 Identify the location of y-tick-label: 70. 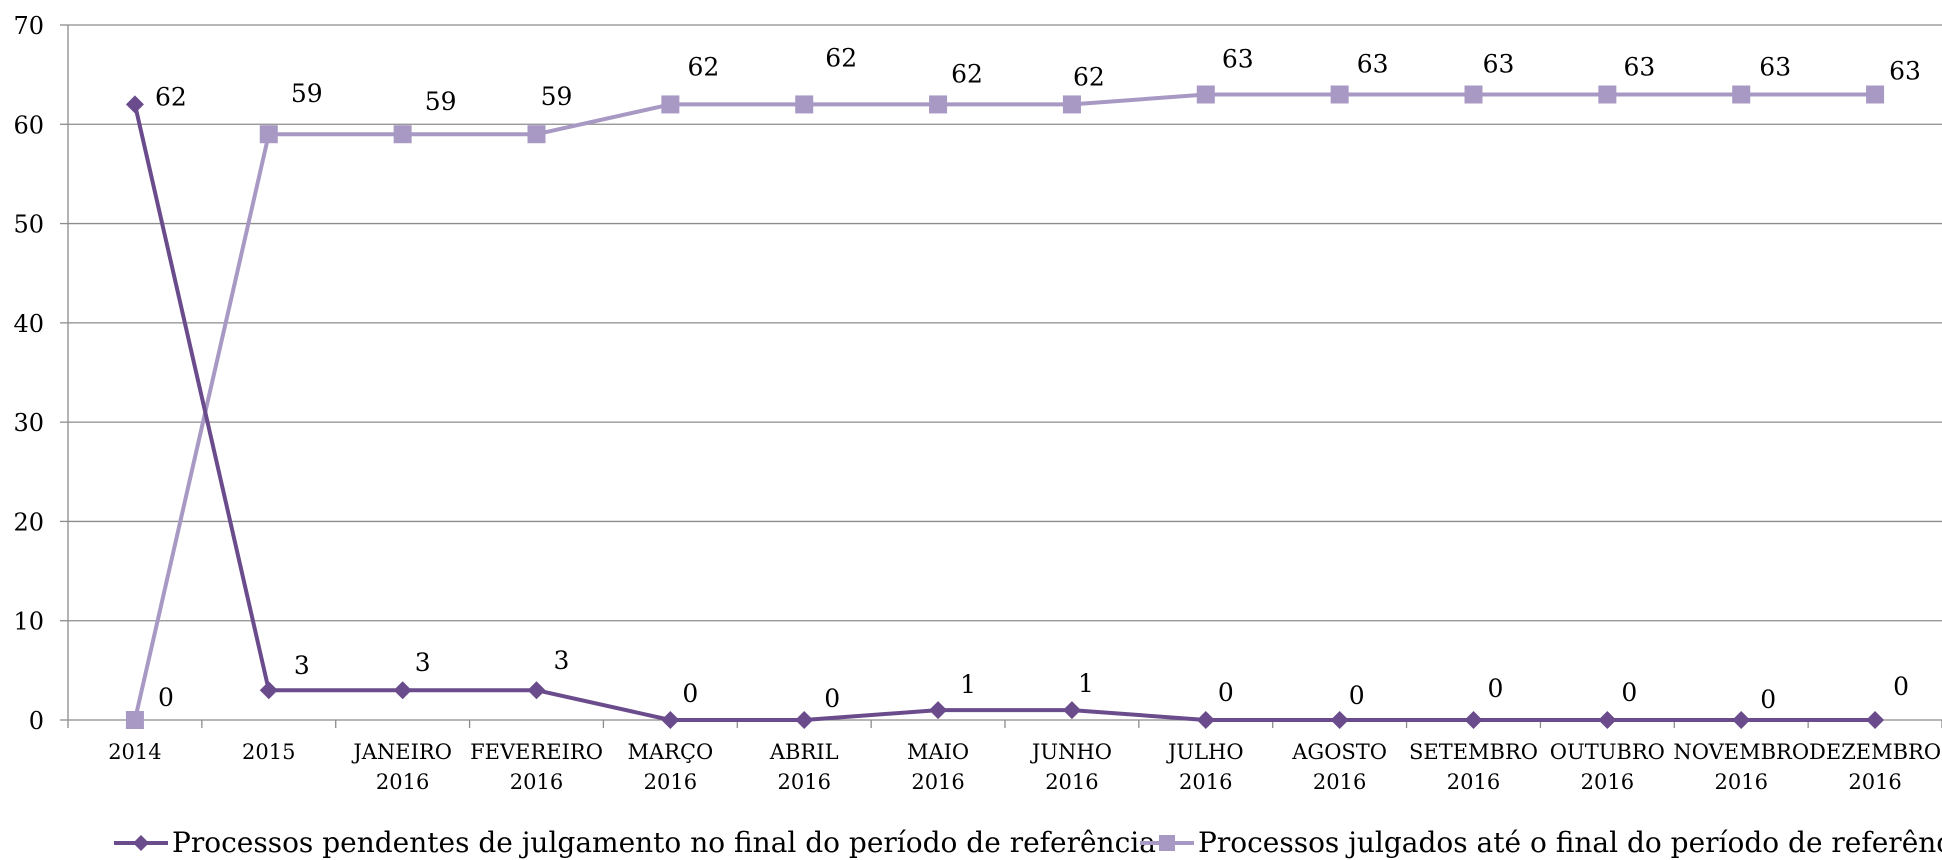
(28, 26).